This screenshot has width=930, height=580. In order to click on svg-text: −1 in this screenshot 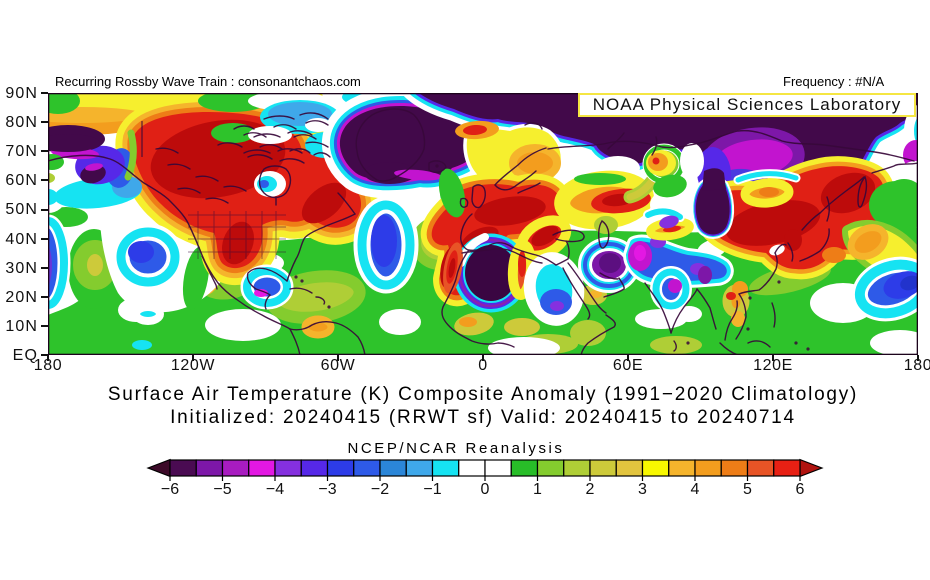, I will do `click(432, 489)`.